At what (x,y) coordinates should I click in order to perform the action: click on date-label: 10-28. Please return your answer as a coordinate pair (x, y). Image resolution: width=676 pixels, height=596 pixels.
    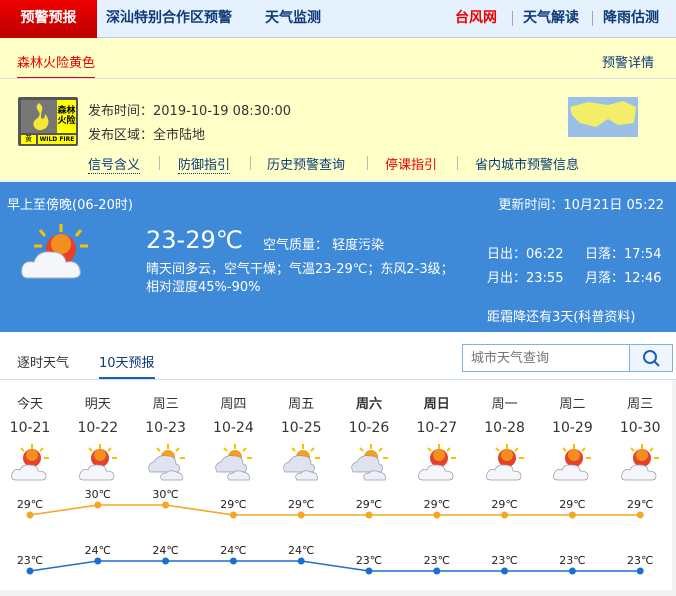
    Looking at the image, I should click on (504, 428).